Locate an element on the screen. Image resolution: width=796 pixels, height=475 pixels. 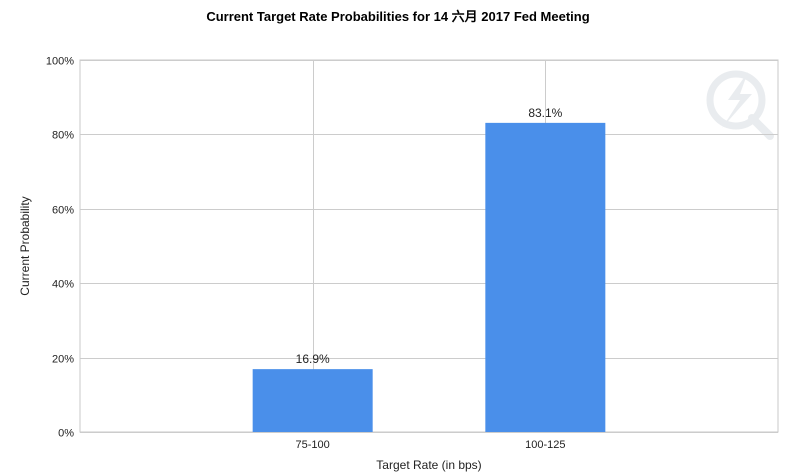
x-axis-label: Target Rate (in bps) is located at coordinates (428, 465).